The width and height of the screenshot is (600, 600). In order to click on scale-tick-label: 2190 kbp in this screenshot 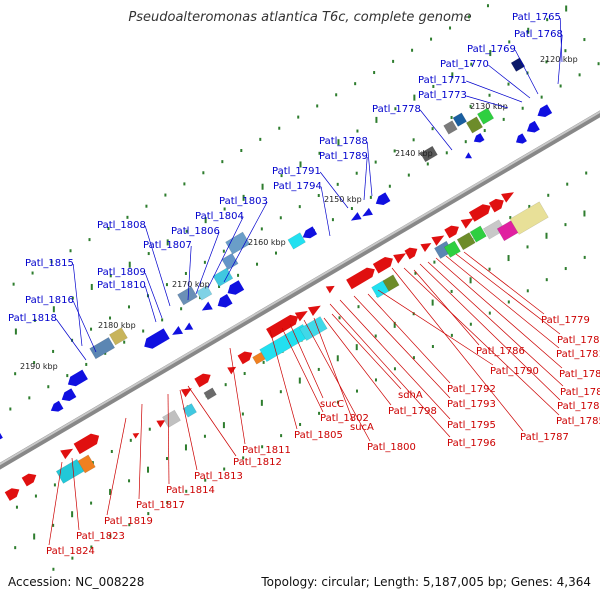, I will do `click(39, 366)`.